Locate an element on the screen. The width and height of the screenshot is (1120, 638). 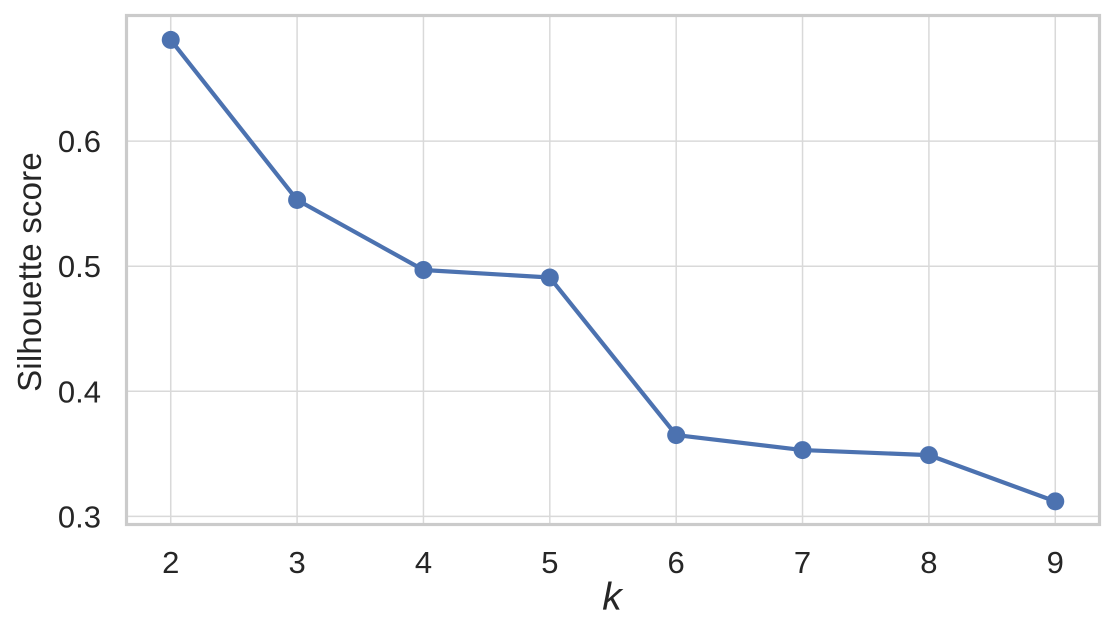
x-axis-label: k is located at coordinates (612, 597).